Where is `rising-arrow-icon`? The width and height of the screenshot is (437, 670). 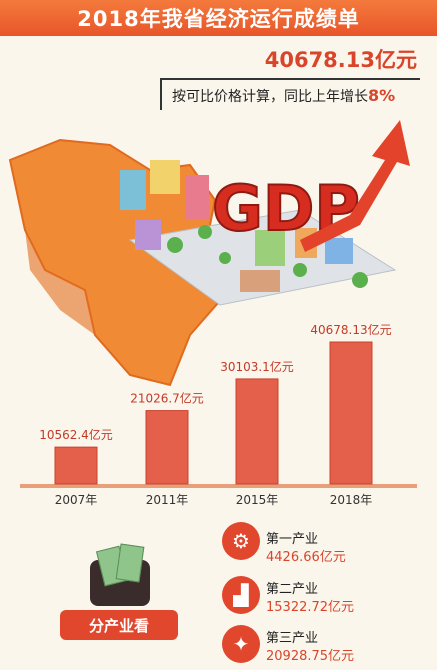
rising-arrow-icon is located at coordinates (355, 186).